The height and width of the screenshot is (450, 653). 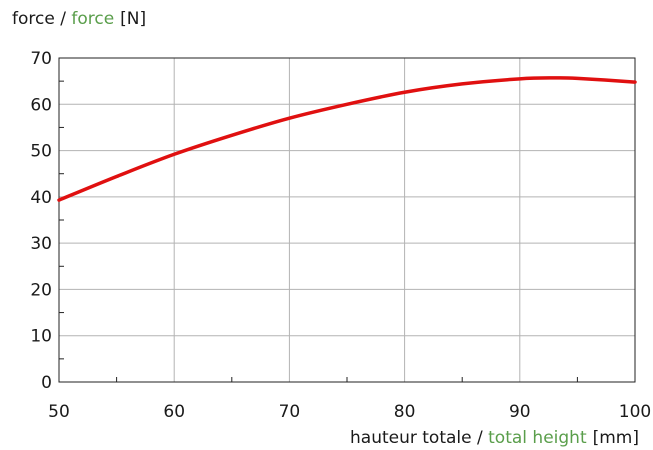 I want to click on y-tick-label: 50, so click(x=41, y=152).